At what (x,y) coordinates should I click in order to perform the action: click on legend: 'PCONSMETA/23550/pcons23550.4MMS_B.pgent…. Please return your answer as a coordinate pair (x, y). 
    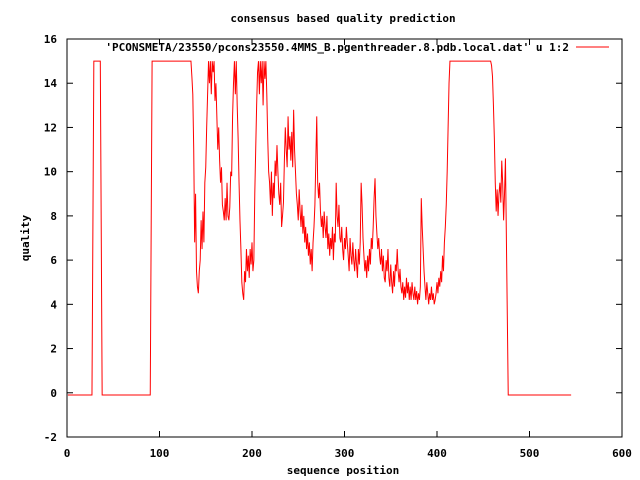
    Looking at the image, I should click on (357, 47).